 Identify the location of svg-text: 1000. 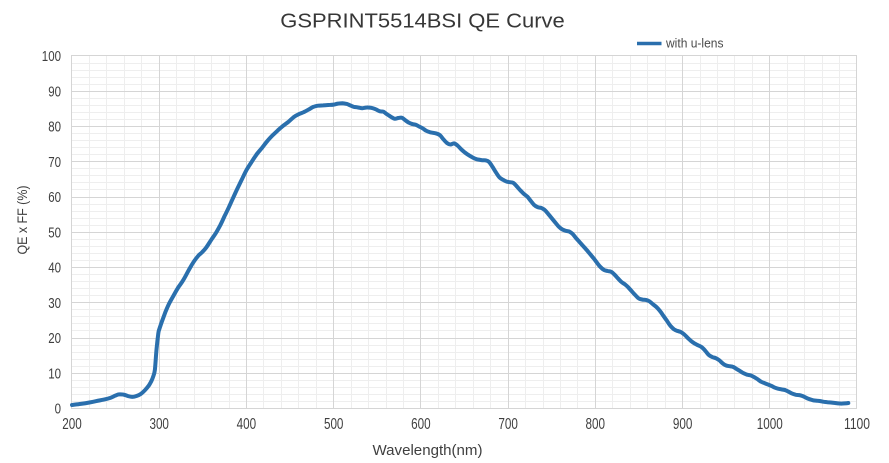
(770, 424).